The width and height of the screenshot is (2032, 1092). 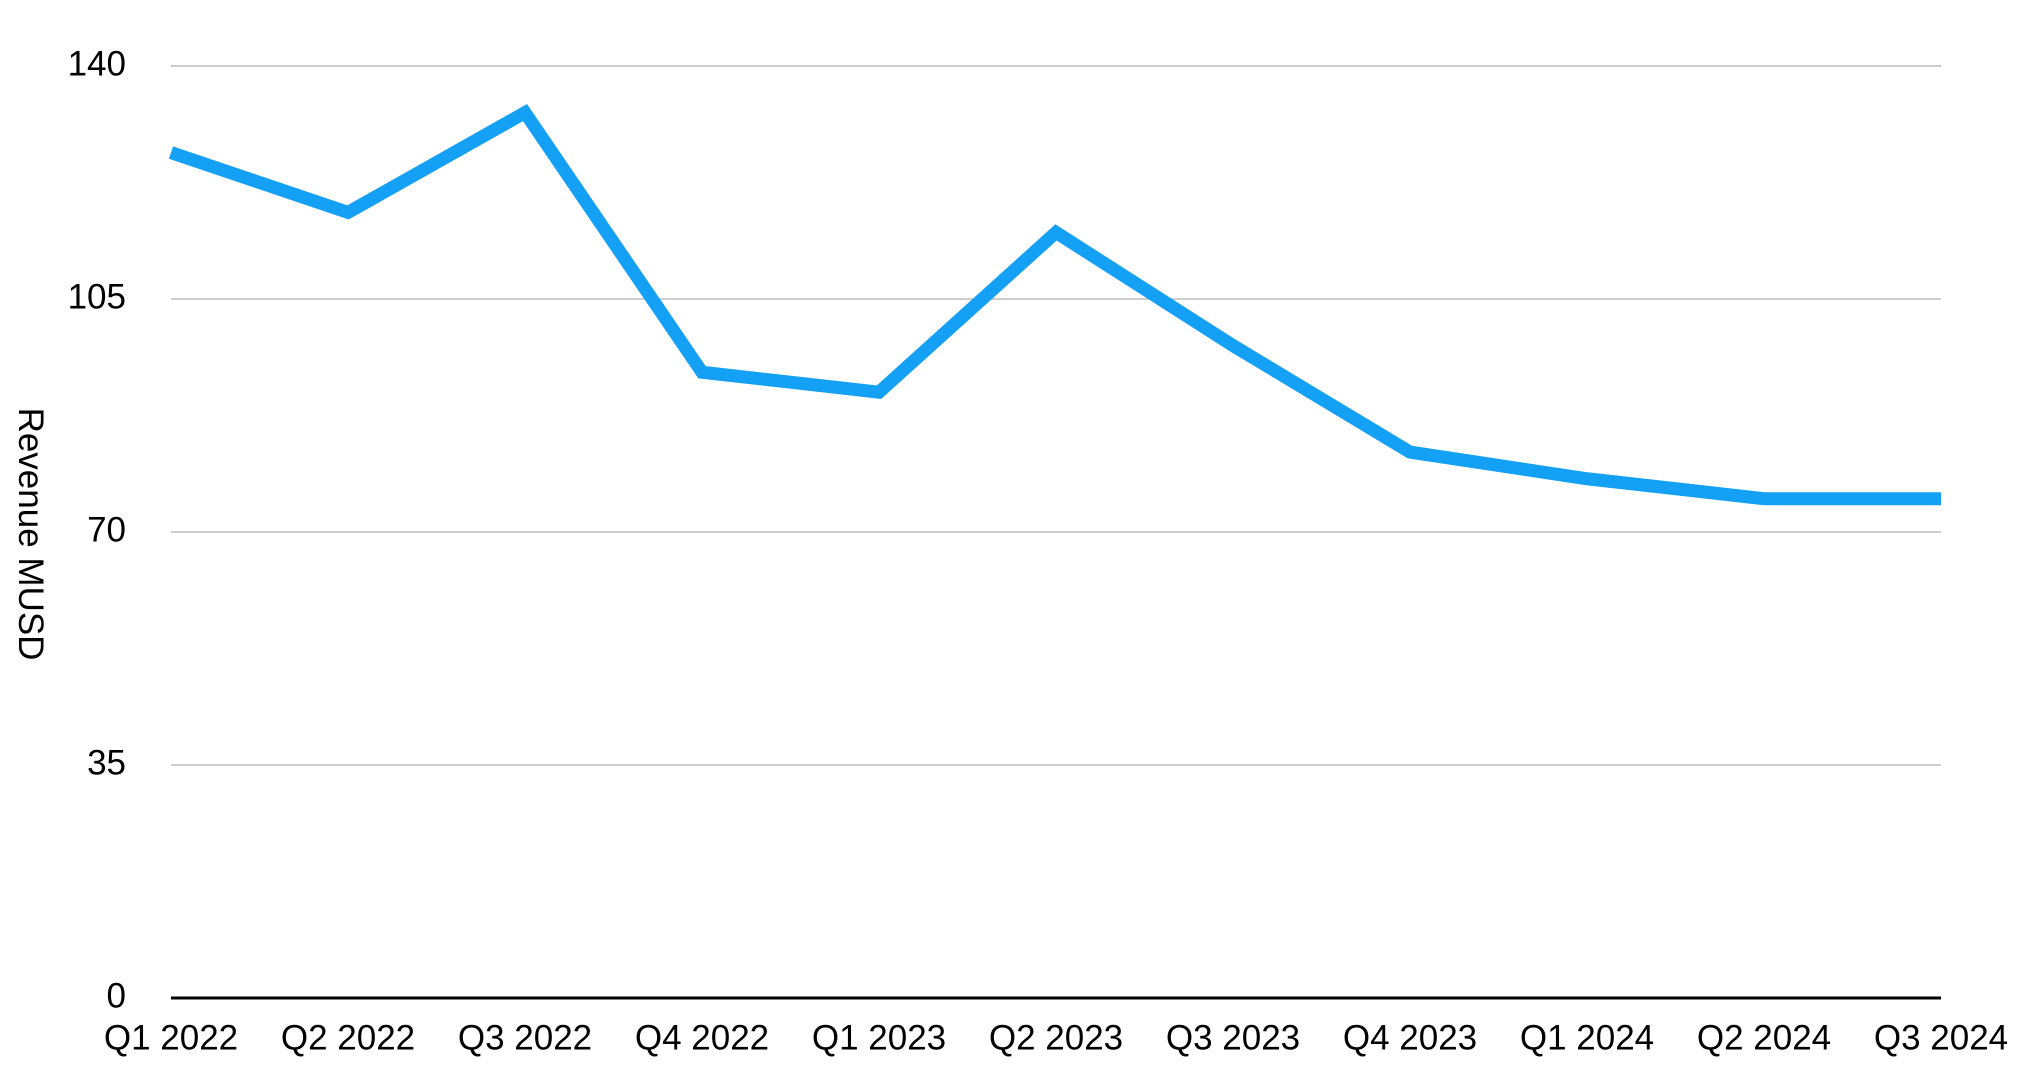 What do you see at coordinates (171, 1037) in the screenshot?
I see `x-tick-label: Q1 2022` at bounding box center [171, 1037].